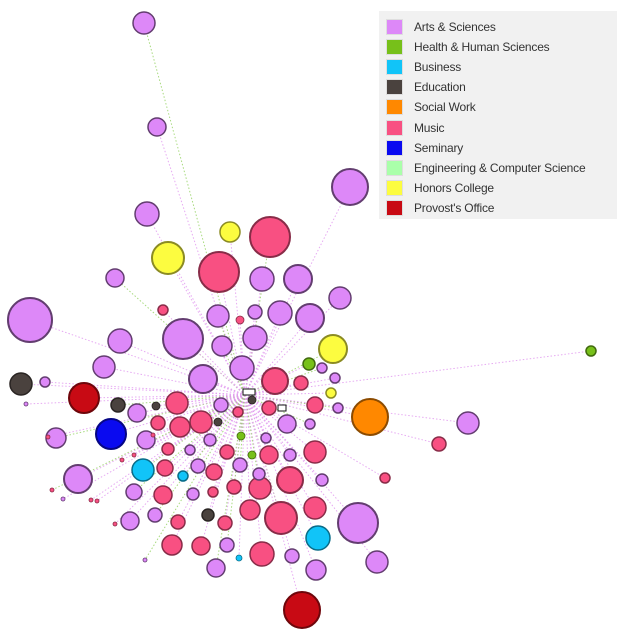  What do you see at coordinates (454, 207) in the screenshot?
I see `legend-label: Provost's Office` at bounding box center [454, 207].